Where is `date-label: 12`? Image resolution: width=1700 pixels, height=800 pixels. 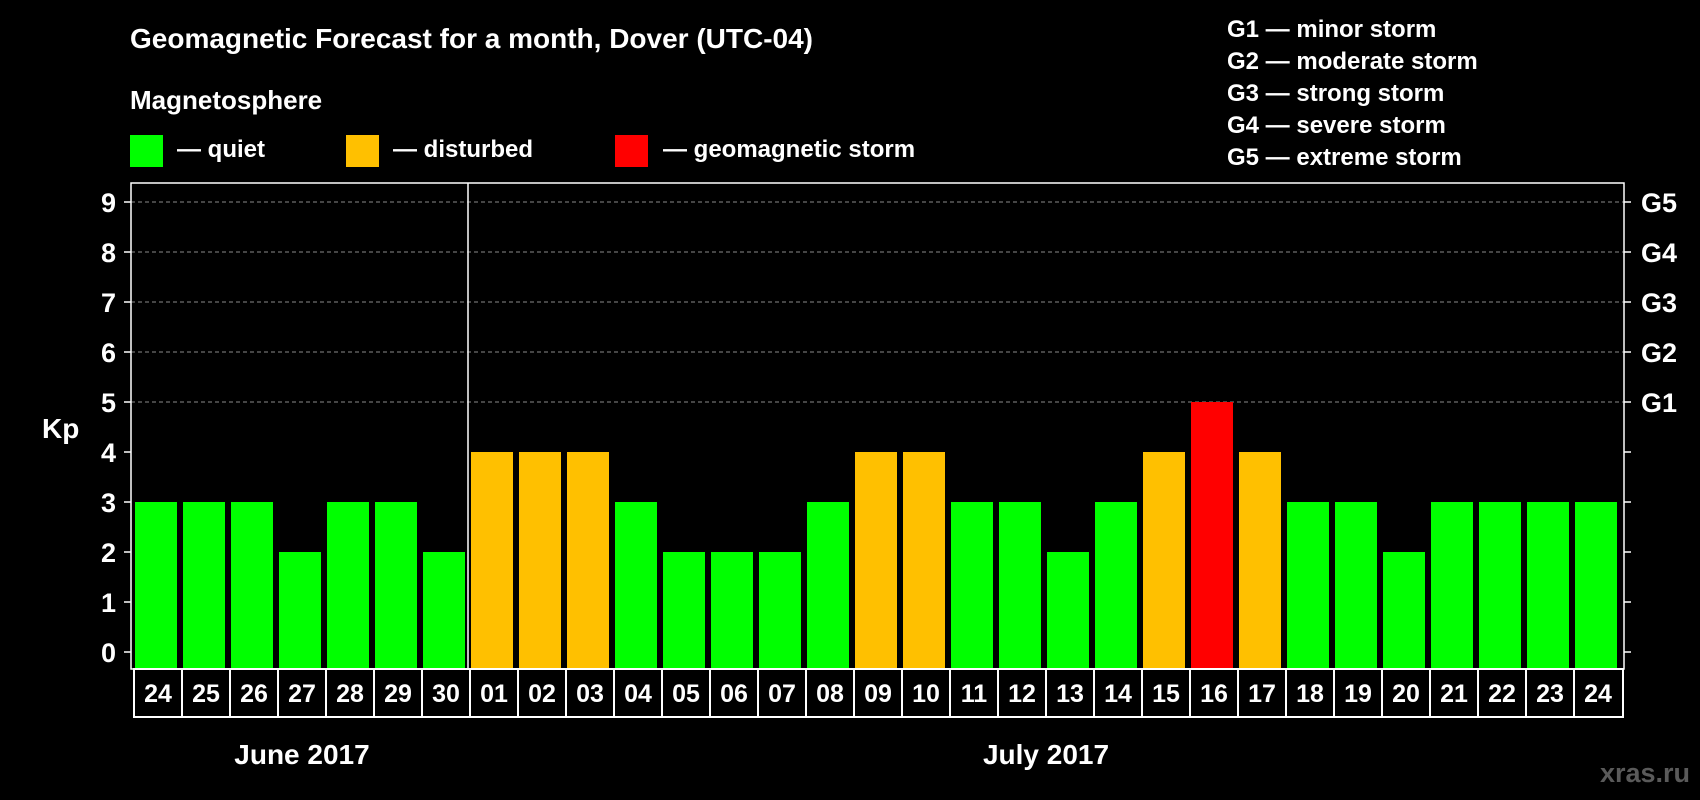 date-label: 12 is located at coordinates (1022, 694).